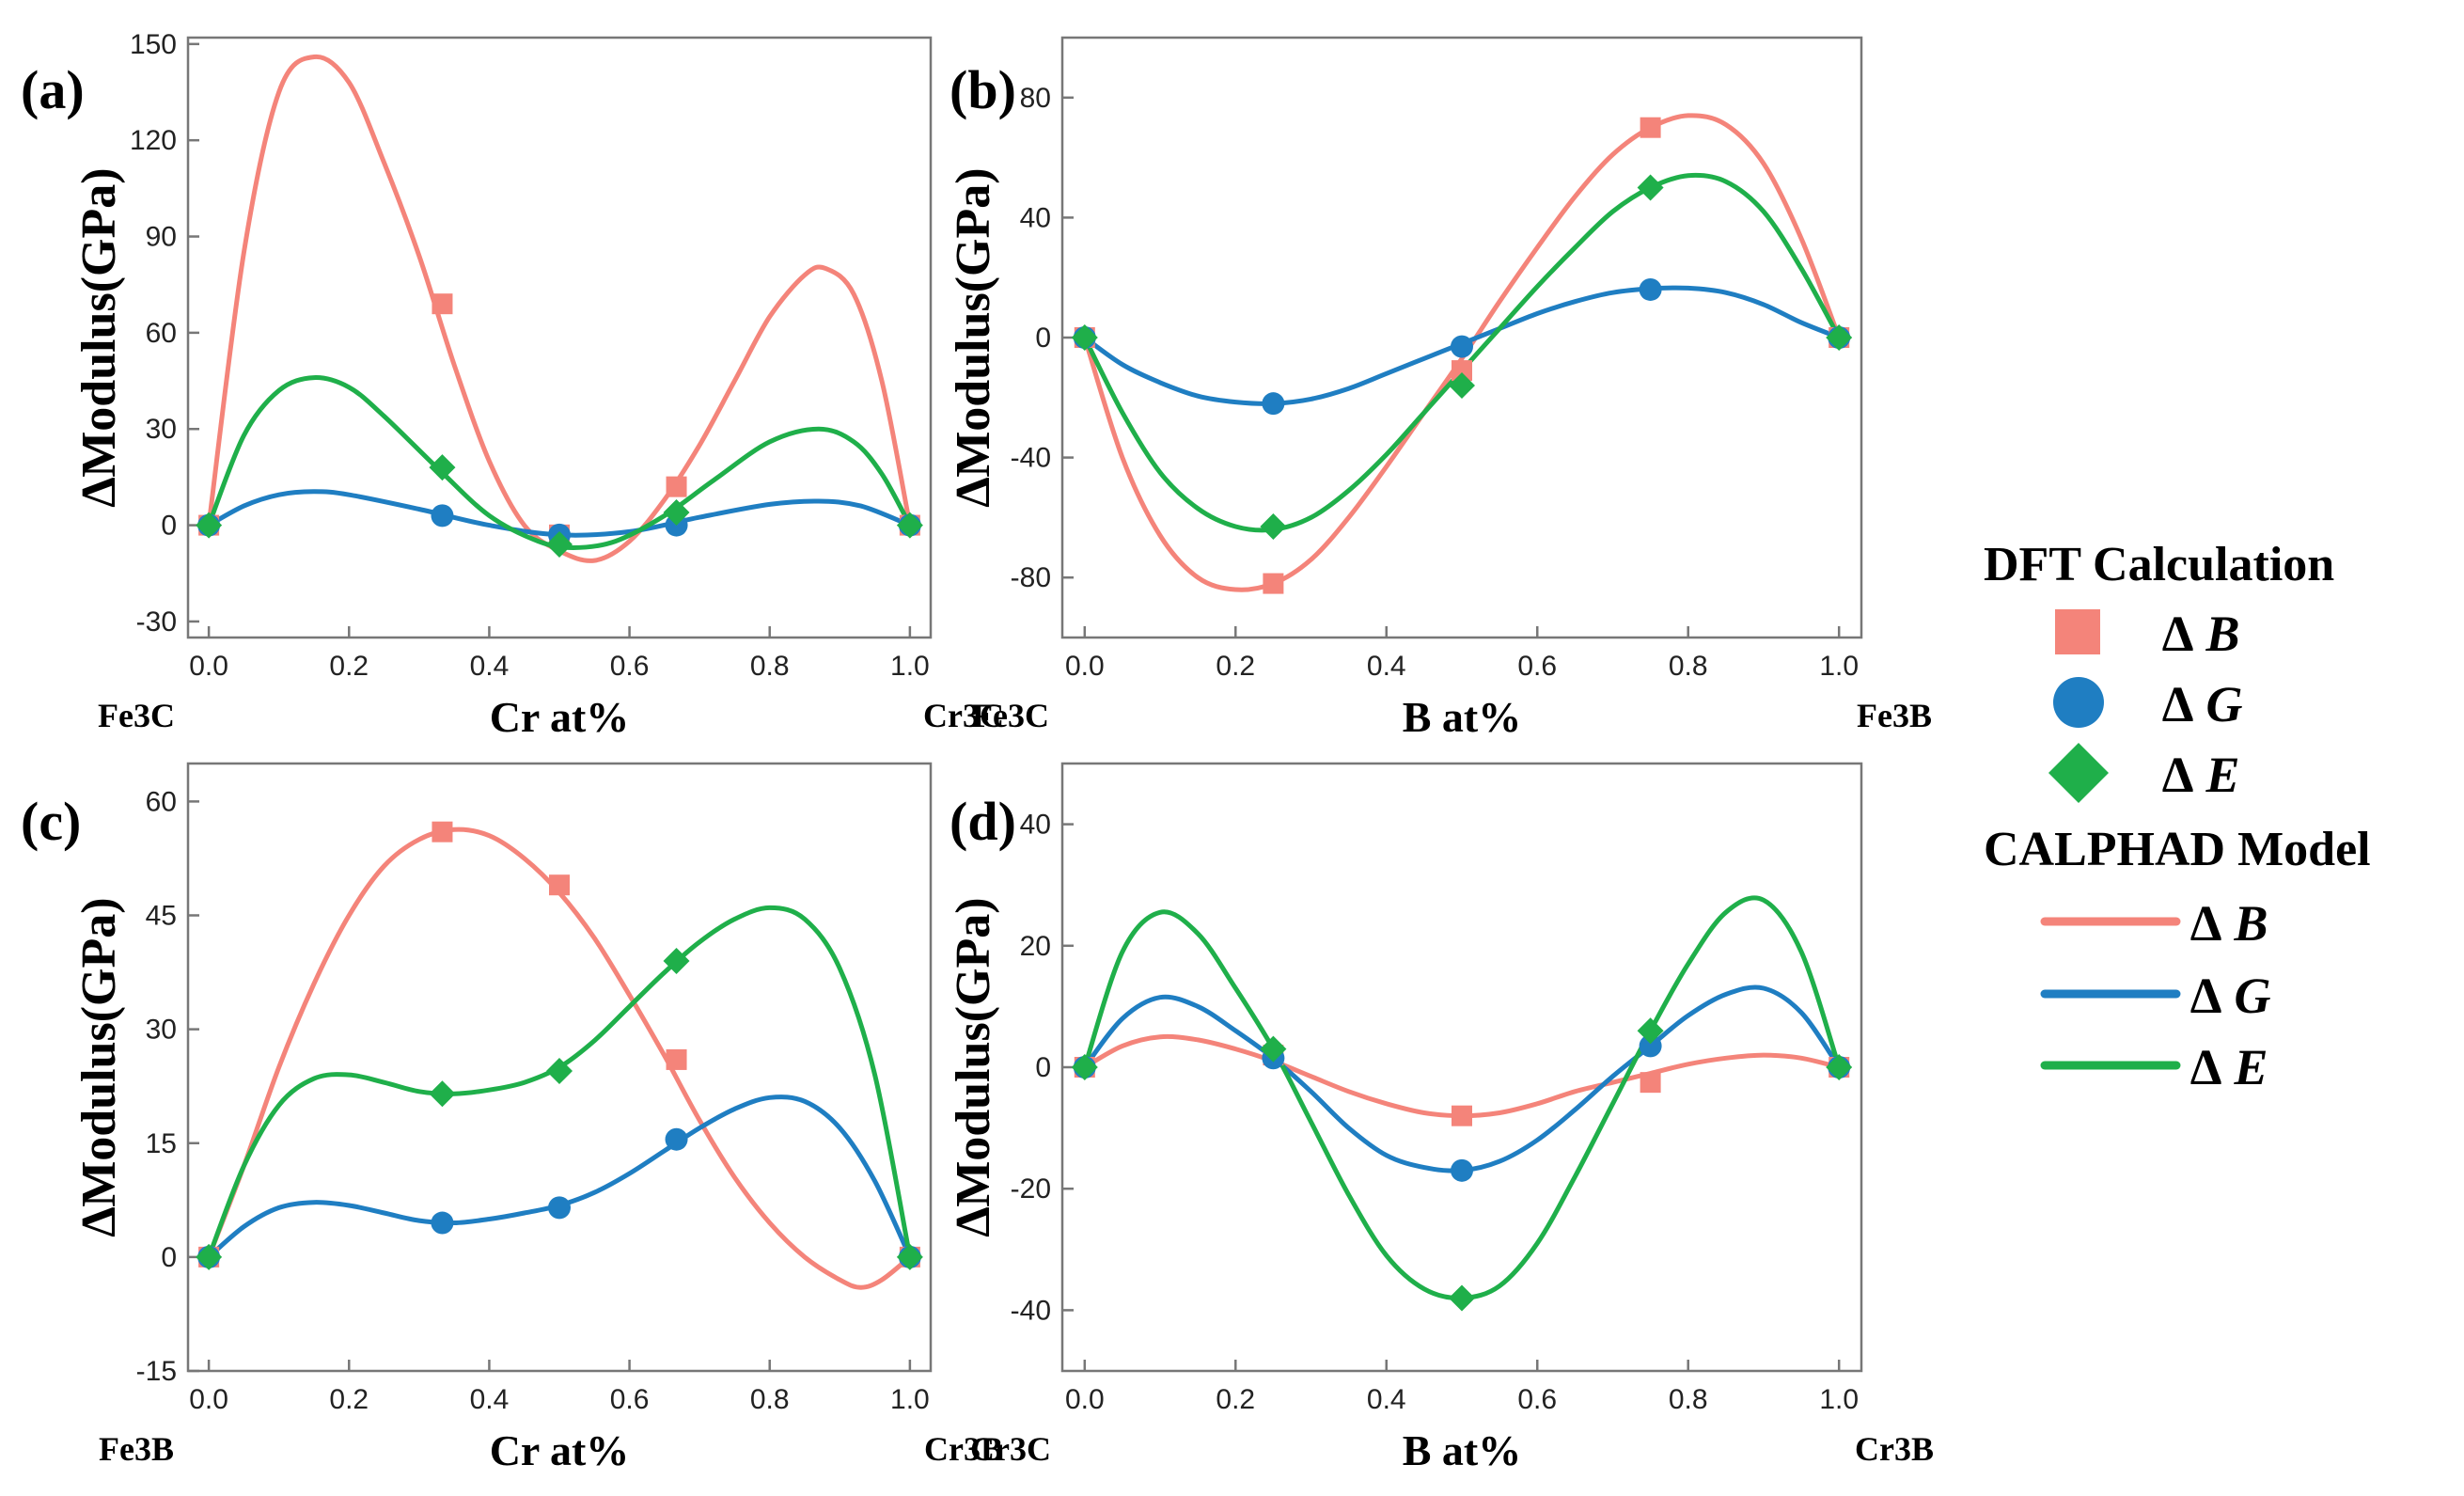  Describe the element at coordinates (983, 821) in the screenshot. I see `panel-label: (d)` at that location.